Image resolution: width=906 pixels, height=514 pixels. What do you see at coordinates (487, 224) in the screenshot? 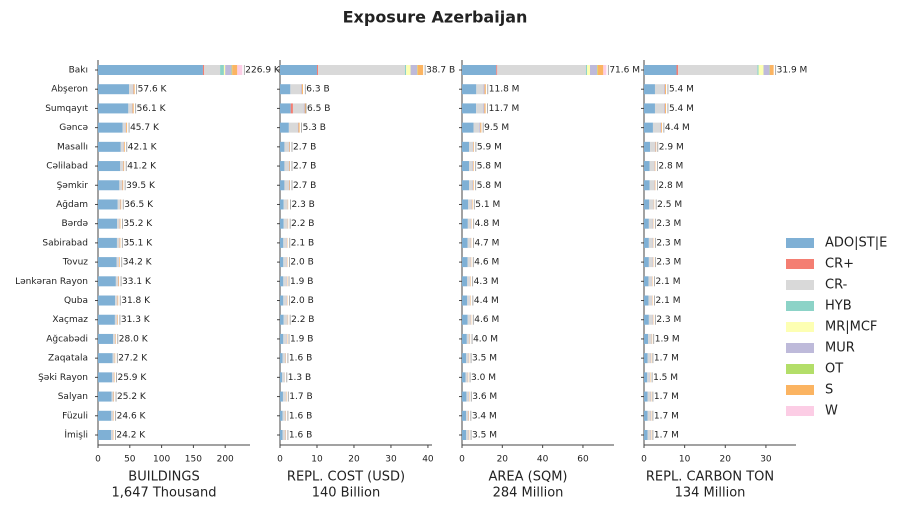
I see `total-label: 4.8 M` at bounding box center [487, 224].